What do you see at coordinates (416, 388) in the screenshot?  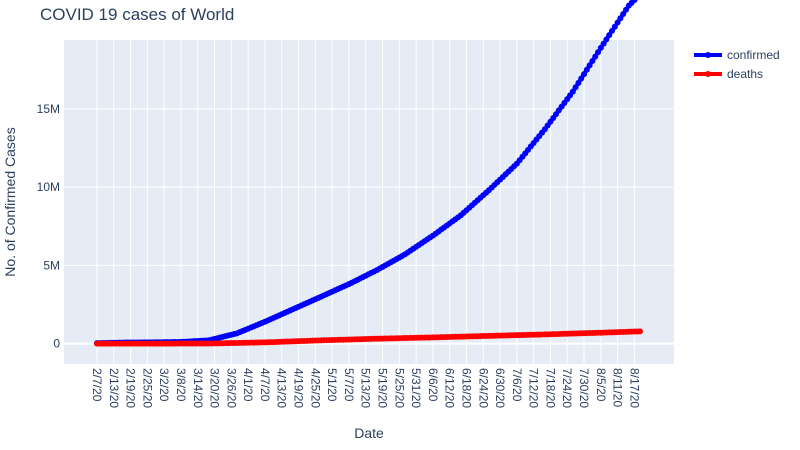 I see `x-tick-label: 5/31/20` at bounding box center [416, 388].